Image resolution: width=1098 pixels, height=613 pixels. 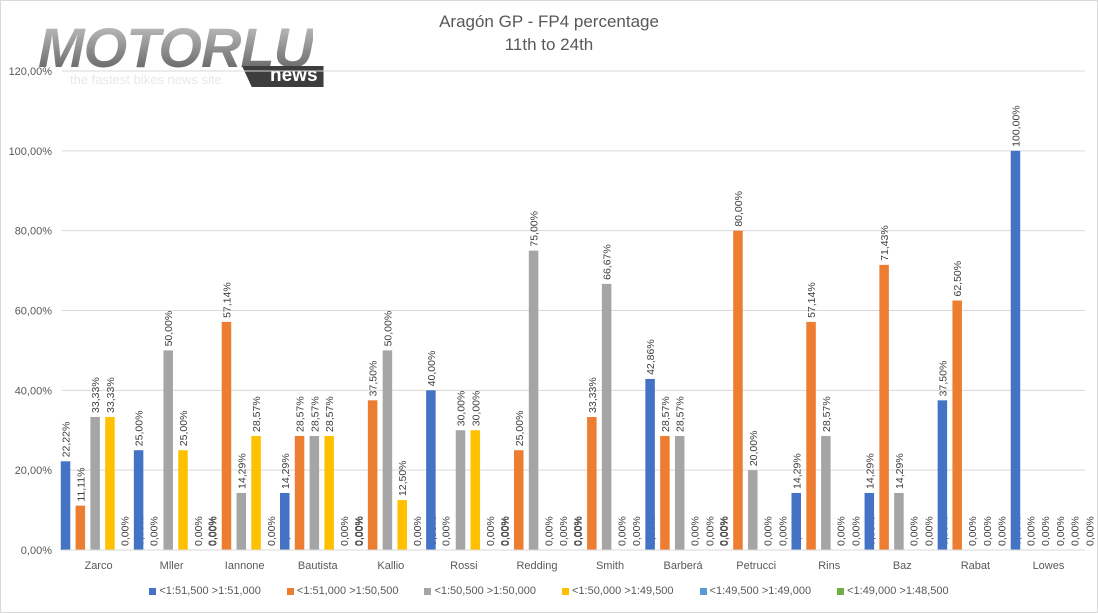 I want to click on legend-label: <1:51,000 >1:50,500, so click(x=347, y=591).